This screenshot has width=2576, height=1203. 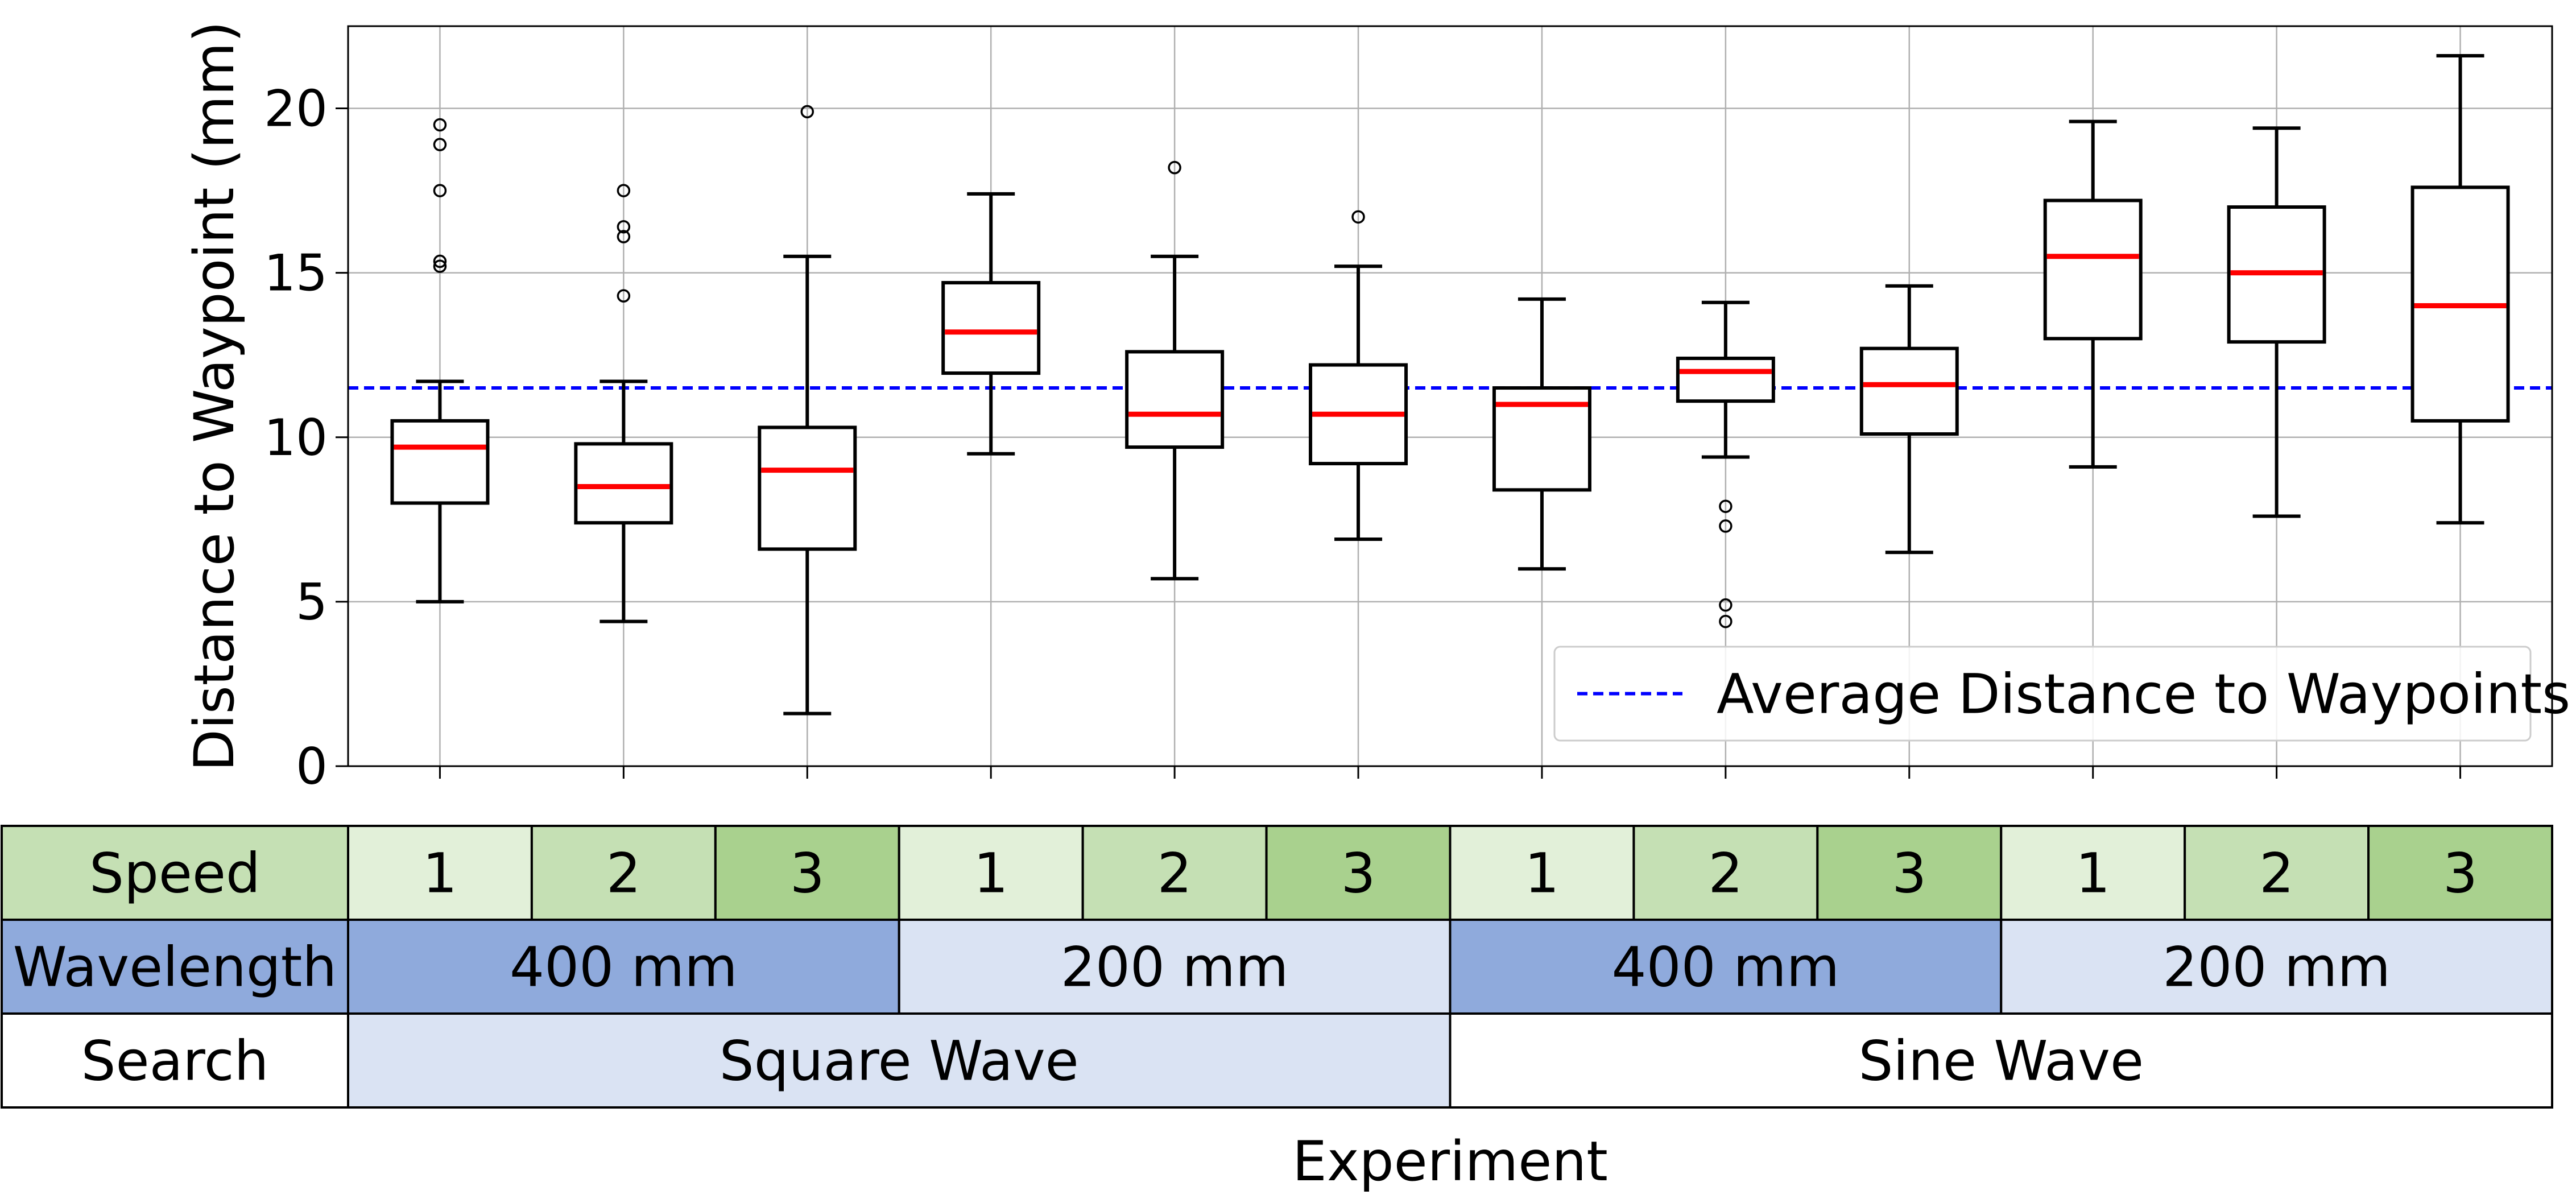 I want to click on row-header-label: Wavelength, so click(x=175, y=968).